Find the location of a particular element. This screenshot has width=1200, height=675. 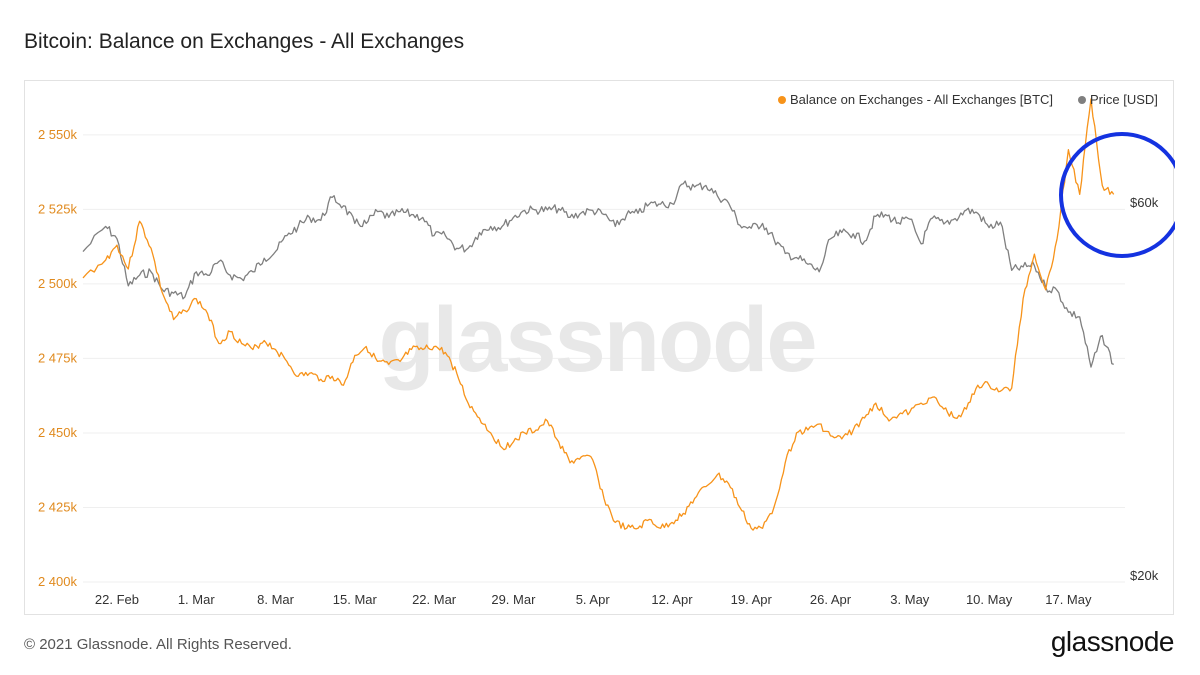

copyright-text: © 2021 Glassnode. All Rights Reserved. is located at coordinates (158, 644).